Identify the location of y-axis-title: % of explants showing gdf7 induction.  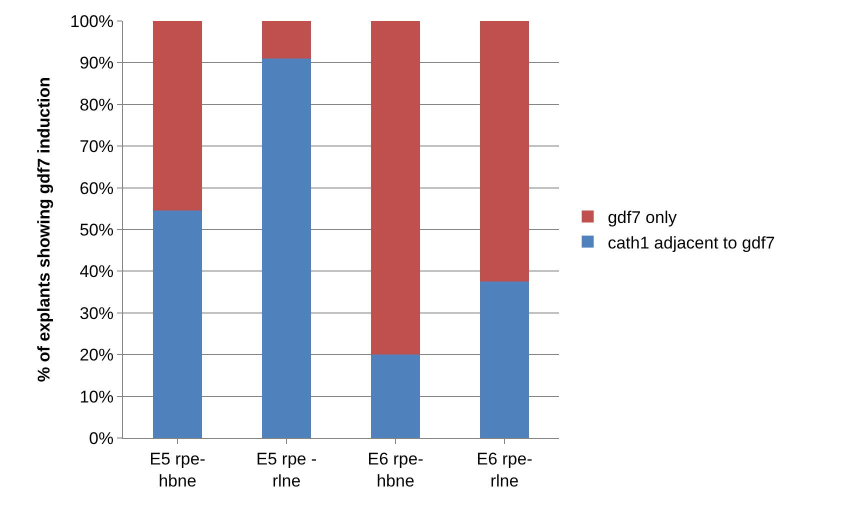
(44, 229).